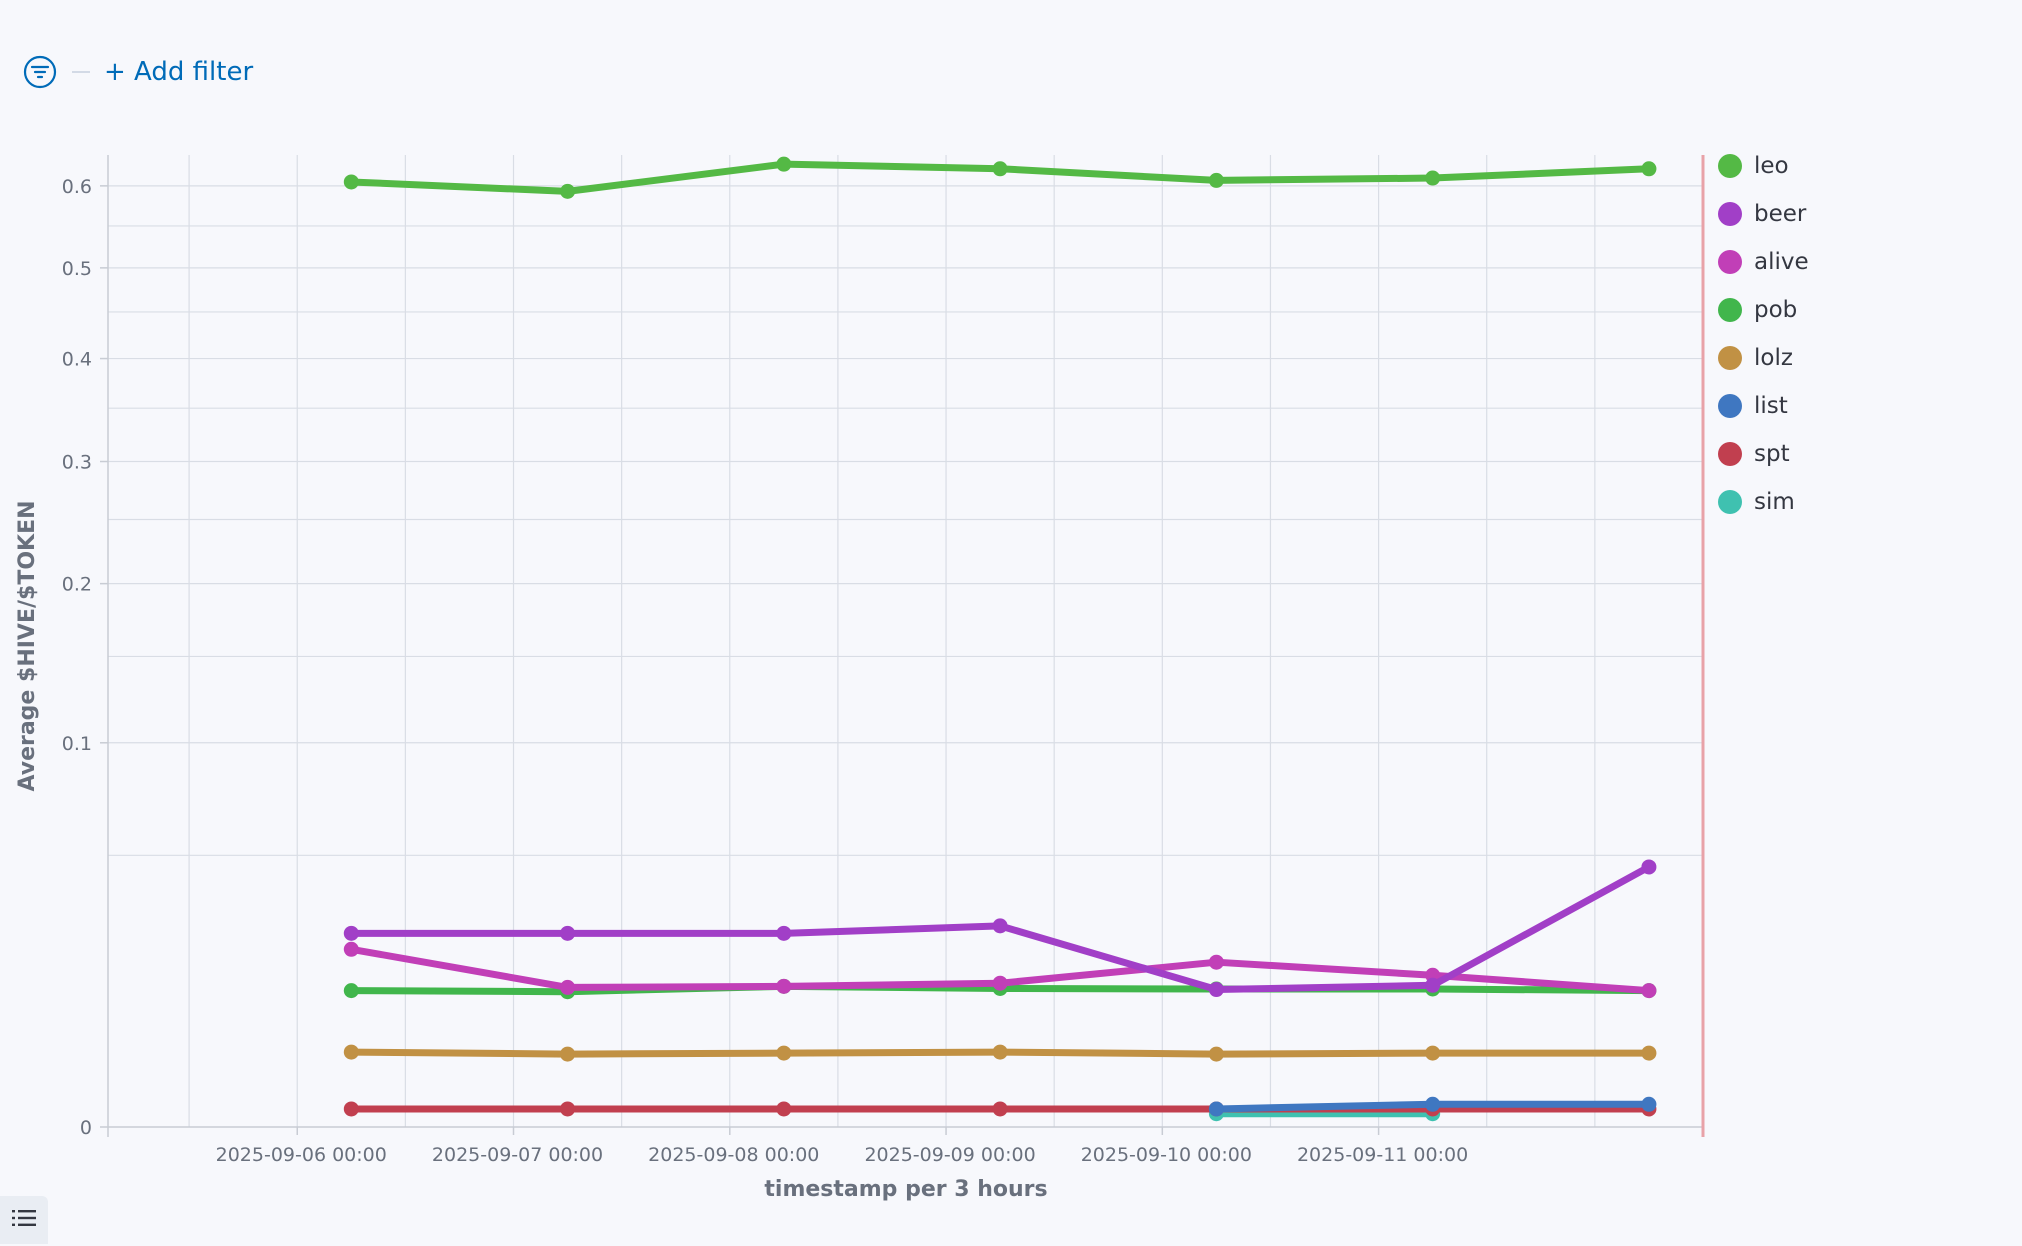  What do you see at coordinates (351, 991) in the screenshot?
I see `data-point-pob` at bounding box center [351, 991].